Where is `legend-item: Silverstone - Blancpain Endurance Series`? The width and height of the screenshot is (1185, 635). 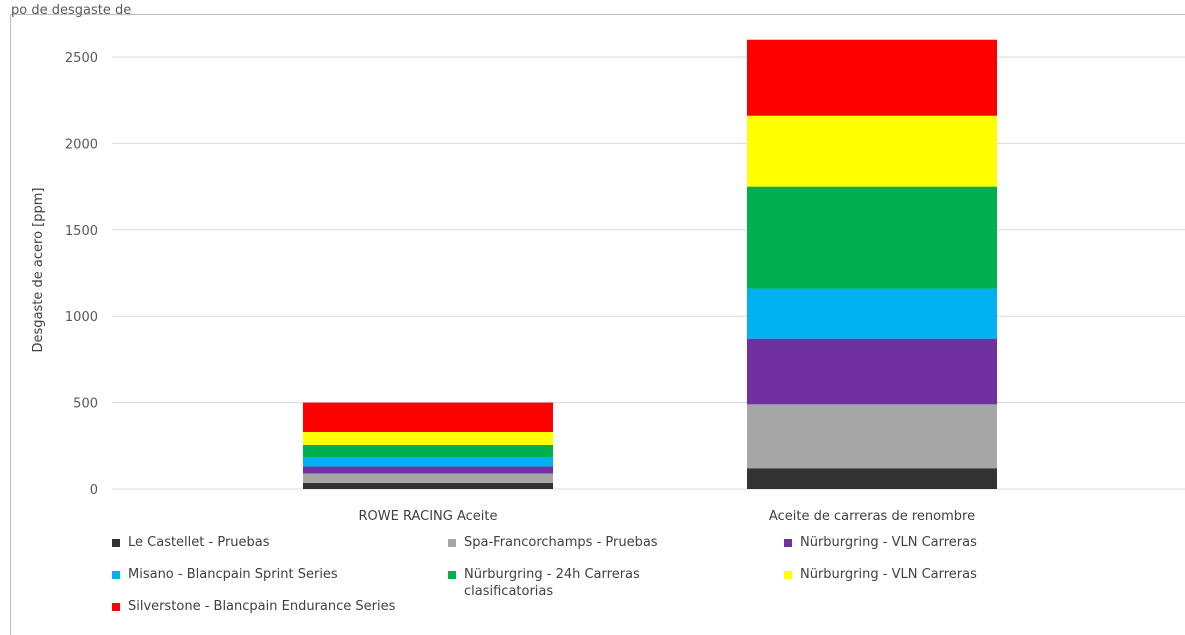 legend-item: Silverstone - Blancpain Endurance Series is located at coordinates (262, 606).